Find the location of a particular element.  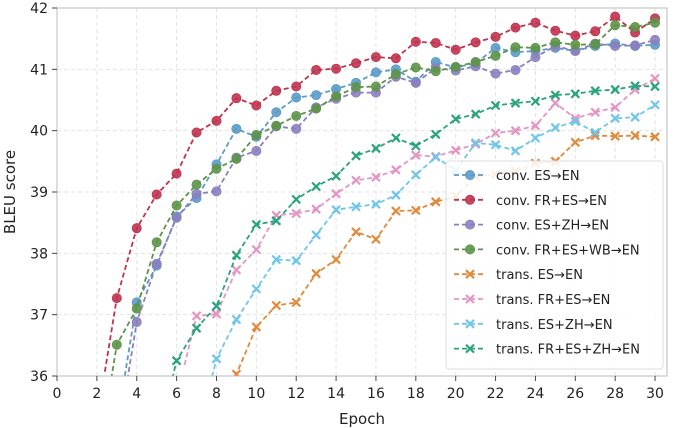

x-tick-label: 26 is located at coordinates (575, 394).